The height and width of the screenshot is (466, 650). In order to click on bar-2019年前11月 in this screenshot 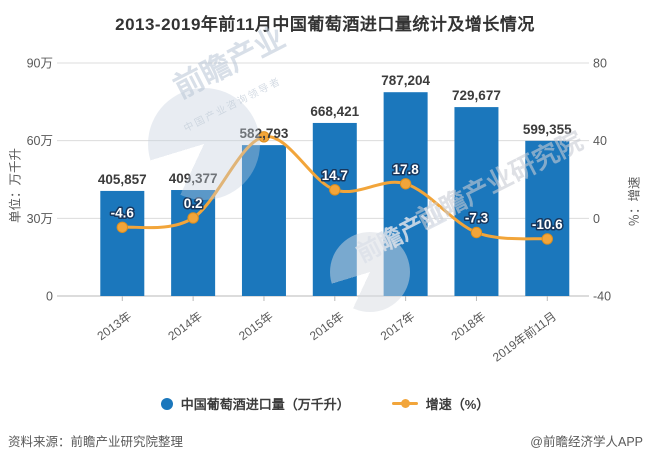, I will do `click(547, 218)`.